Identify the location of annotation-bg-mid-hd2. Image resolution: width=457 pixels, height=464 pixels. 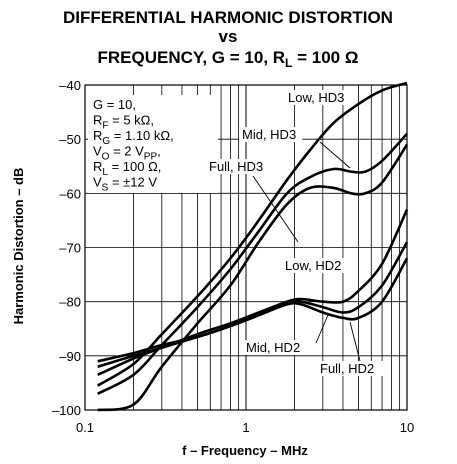
(275, 347).